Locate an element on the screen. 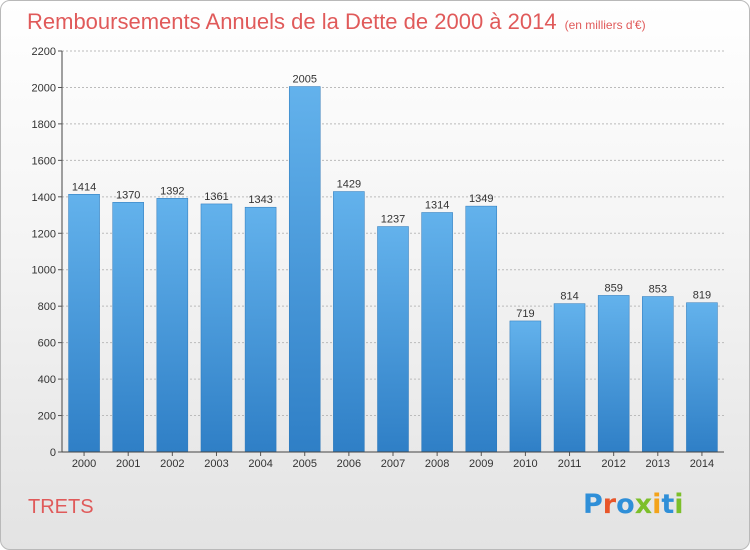 The width and height of the screenshot is (750, 550). x-tick-label: 2010 is located at coordinates (525, 464).